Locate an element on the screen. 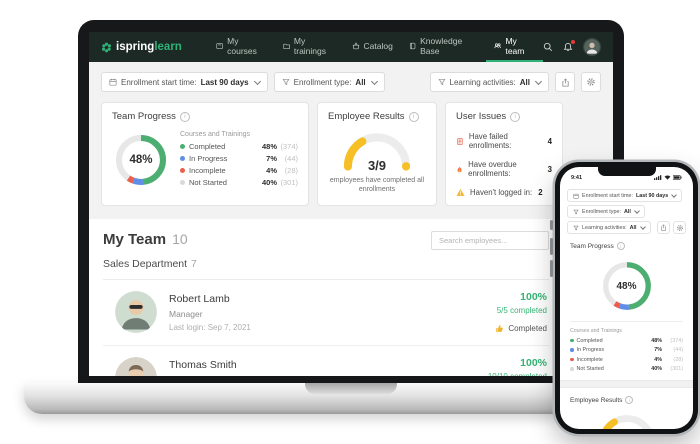 This screenshot has width=700, height=444. employee-results-title: Employee Results is located at coordinates (373, 116).